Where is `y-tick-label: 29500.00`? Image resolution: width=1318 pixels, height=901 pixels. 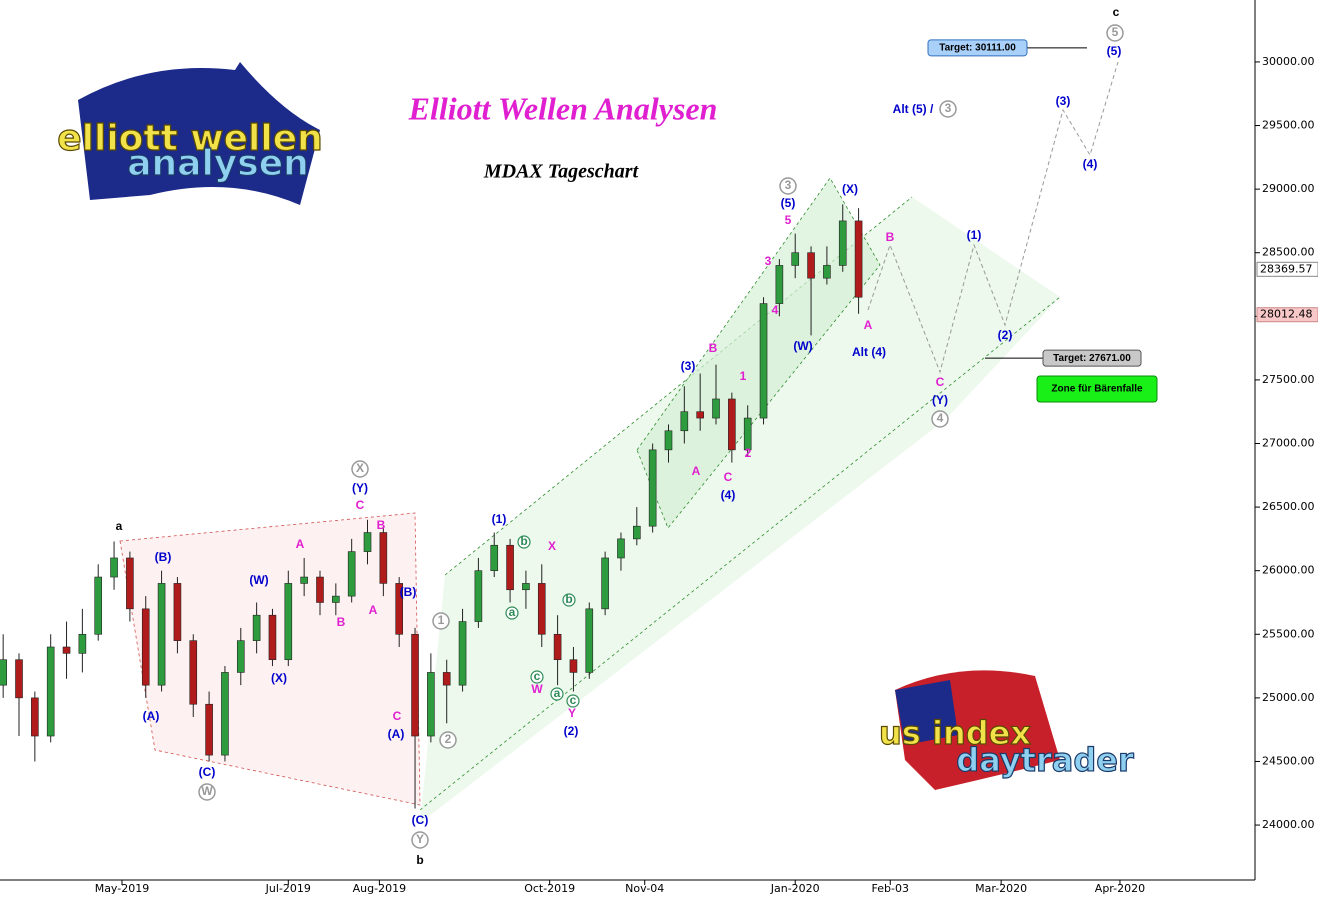 y-tick-label: 29500.00 is located at coordinates (1288, 125).